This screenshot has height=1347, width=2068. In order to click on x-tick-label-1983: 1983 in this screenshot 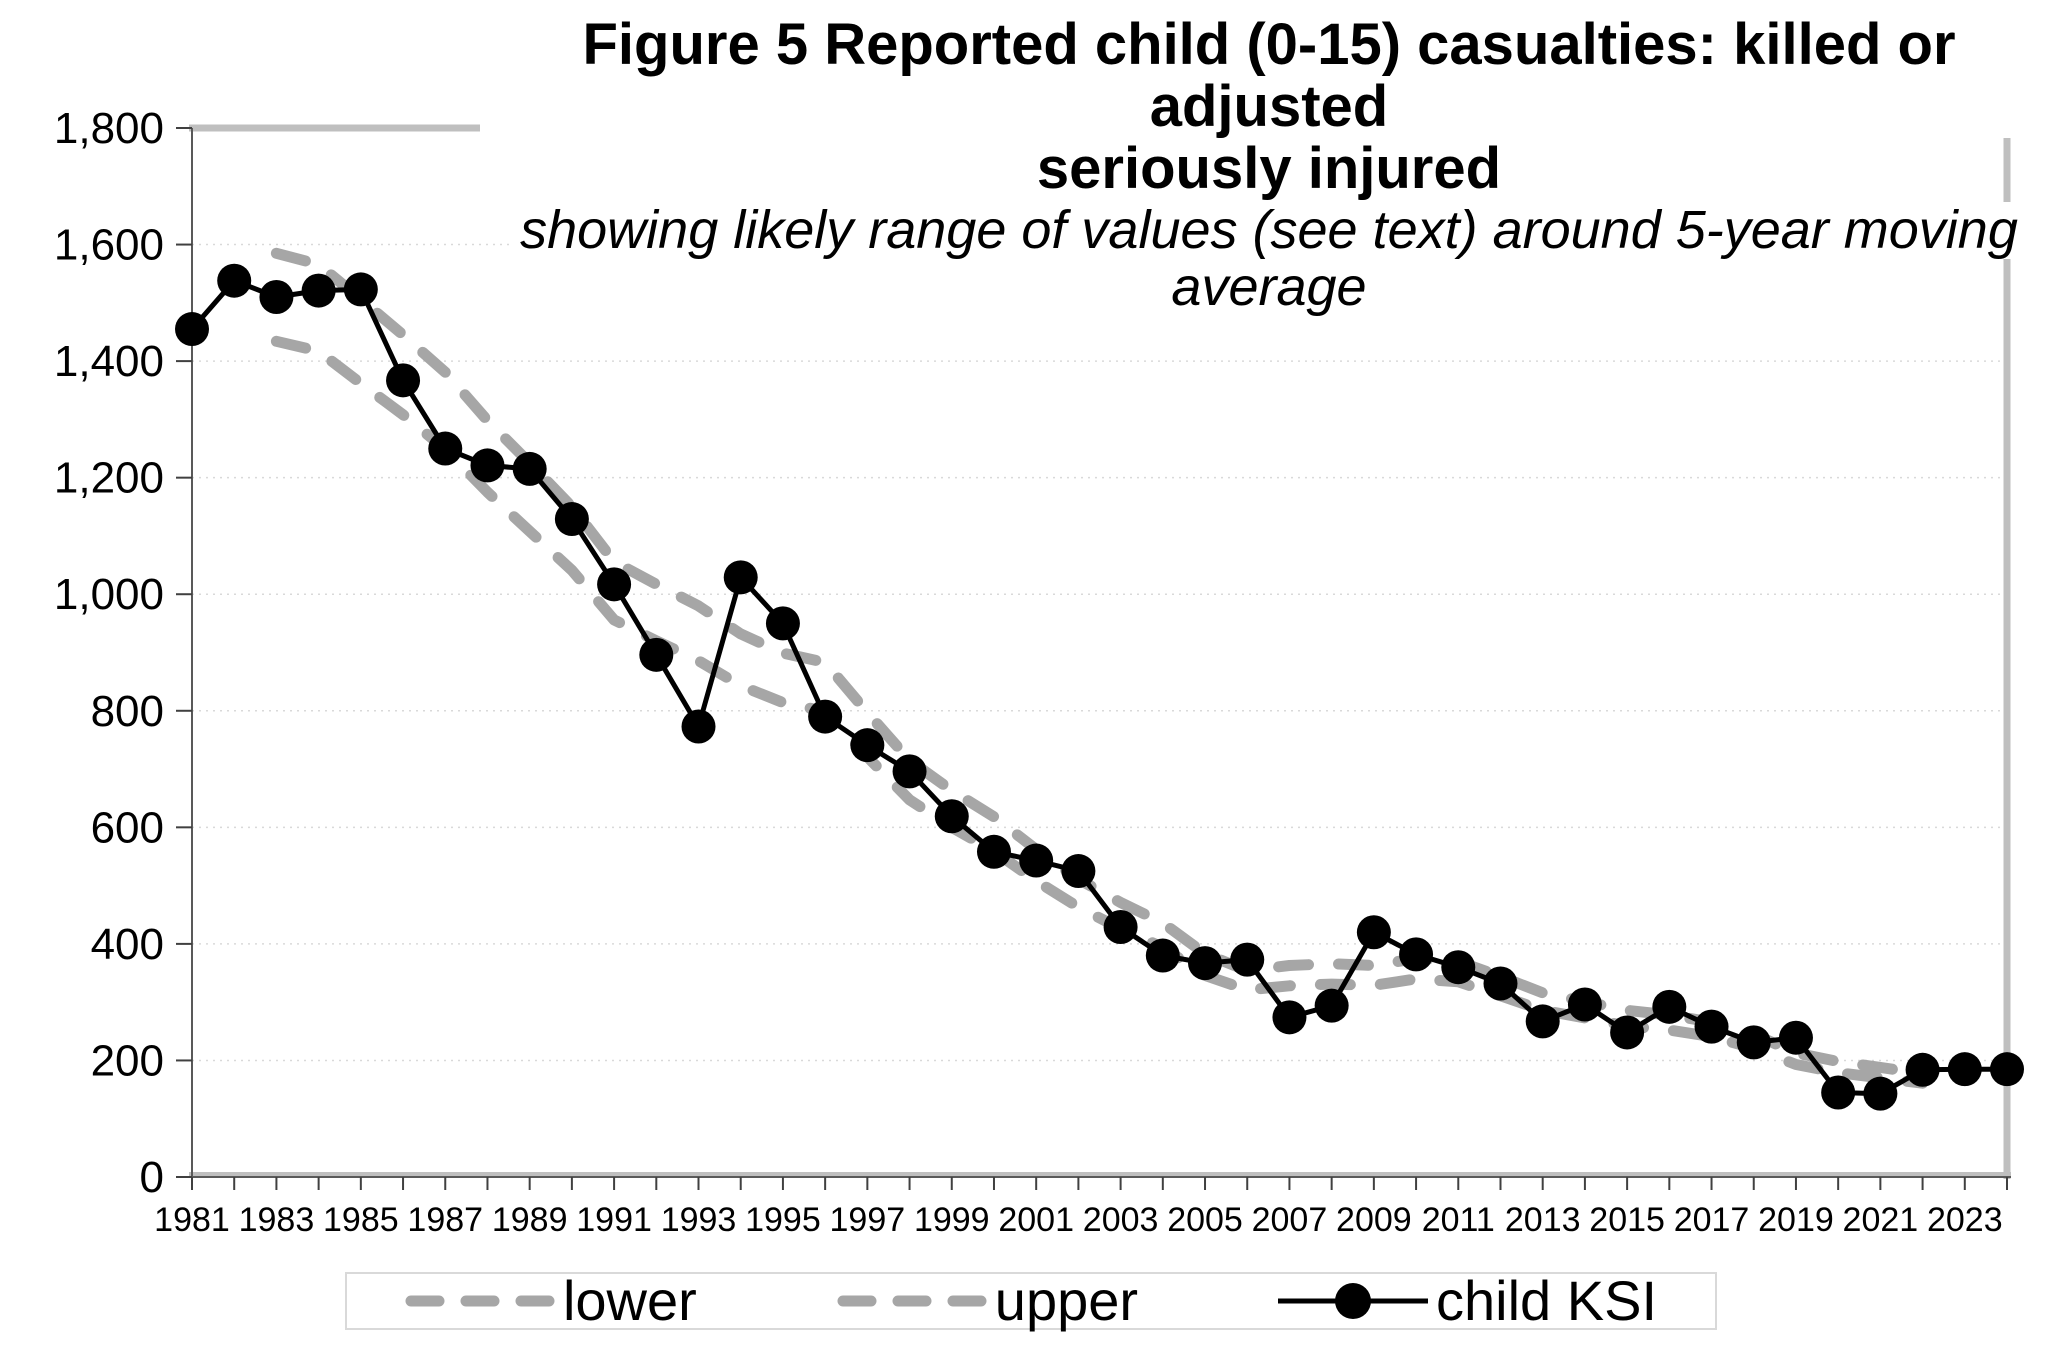, I will do `click(277, 1220)`.